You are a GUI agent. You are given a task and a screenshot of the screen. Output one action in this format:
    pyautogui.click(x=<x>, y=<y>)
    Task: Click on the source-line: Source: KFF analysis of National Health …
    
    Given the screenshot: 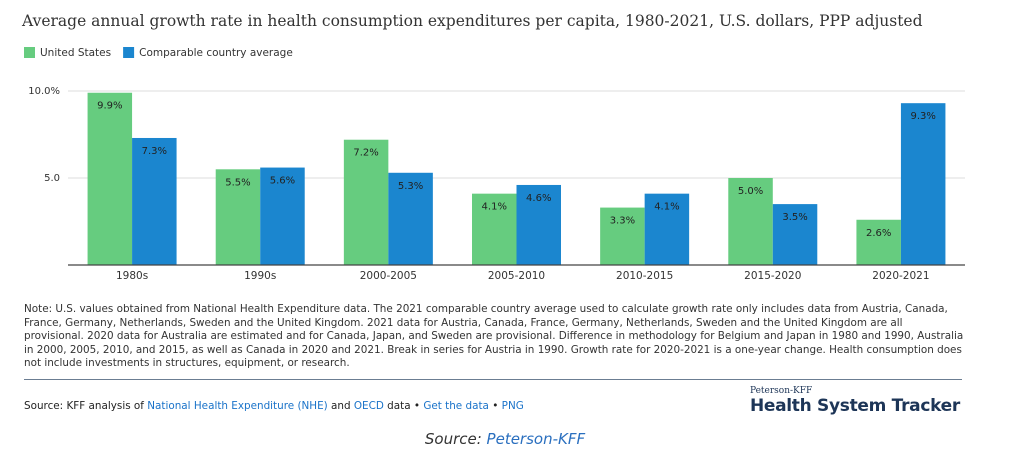 What is the action you would take?
    pyautogui.click(x=274, y=406)
    